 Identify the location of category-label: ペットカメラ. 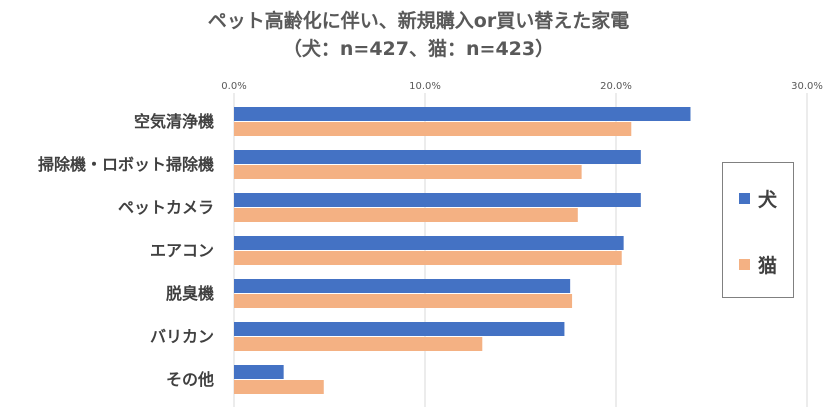
(166, 207).